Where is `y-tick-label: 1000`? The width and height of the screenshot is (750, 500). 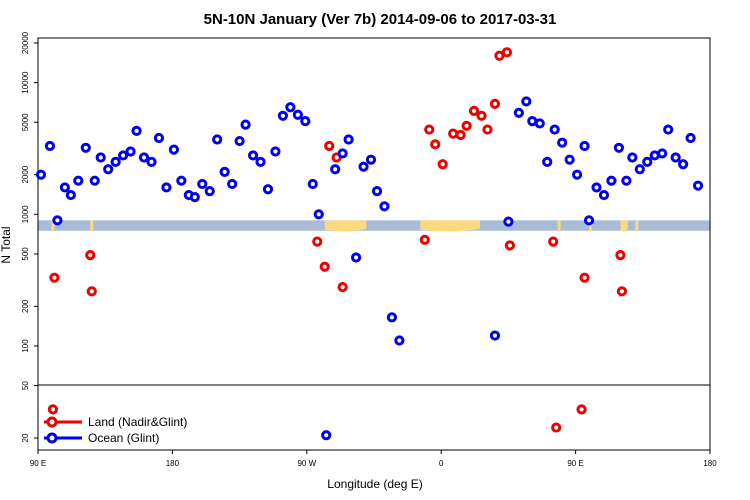 y-tick-label: 1000 is located at coordinates (25, 214).